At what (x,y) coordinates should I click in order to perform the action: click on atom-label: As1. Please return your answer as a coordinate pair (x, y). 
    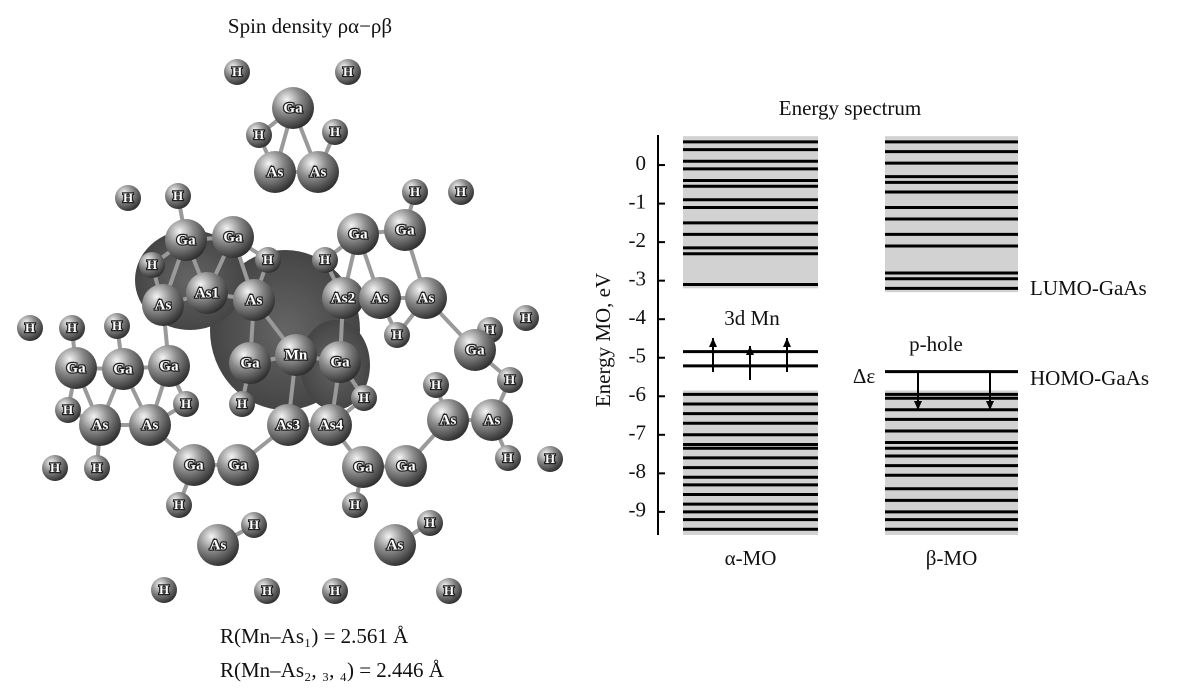
    Looking at the image, I should click on (207, 293).